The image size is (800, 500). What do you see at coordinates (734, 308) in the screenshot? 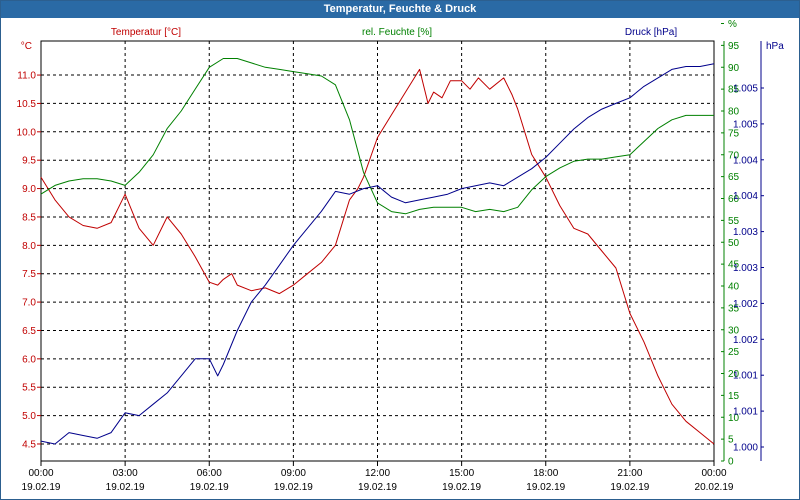
I see `humidity-tick-label: 35` at bounding box center [734, 308].